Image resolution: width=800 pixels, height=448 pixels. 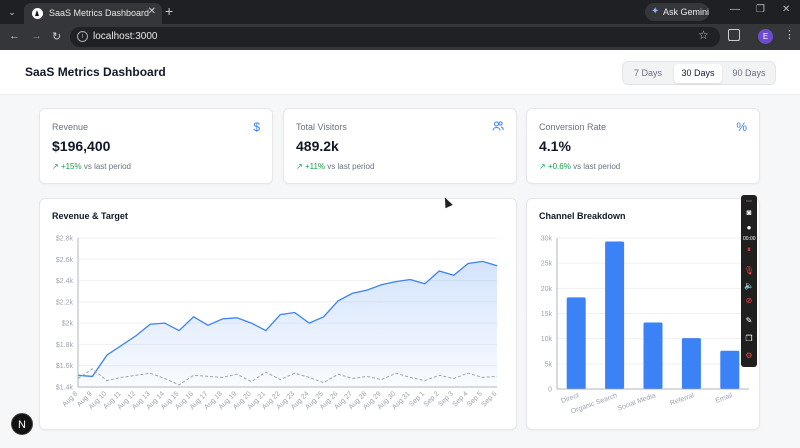 What do you see at coordinates (156, 146) in the screenshot?
I see `revenue-card: Revenue $196,400 ↗ +15% vs last period $` at bounding box center [156, 146].